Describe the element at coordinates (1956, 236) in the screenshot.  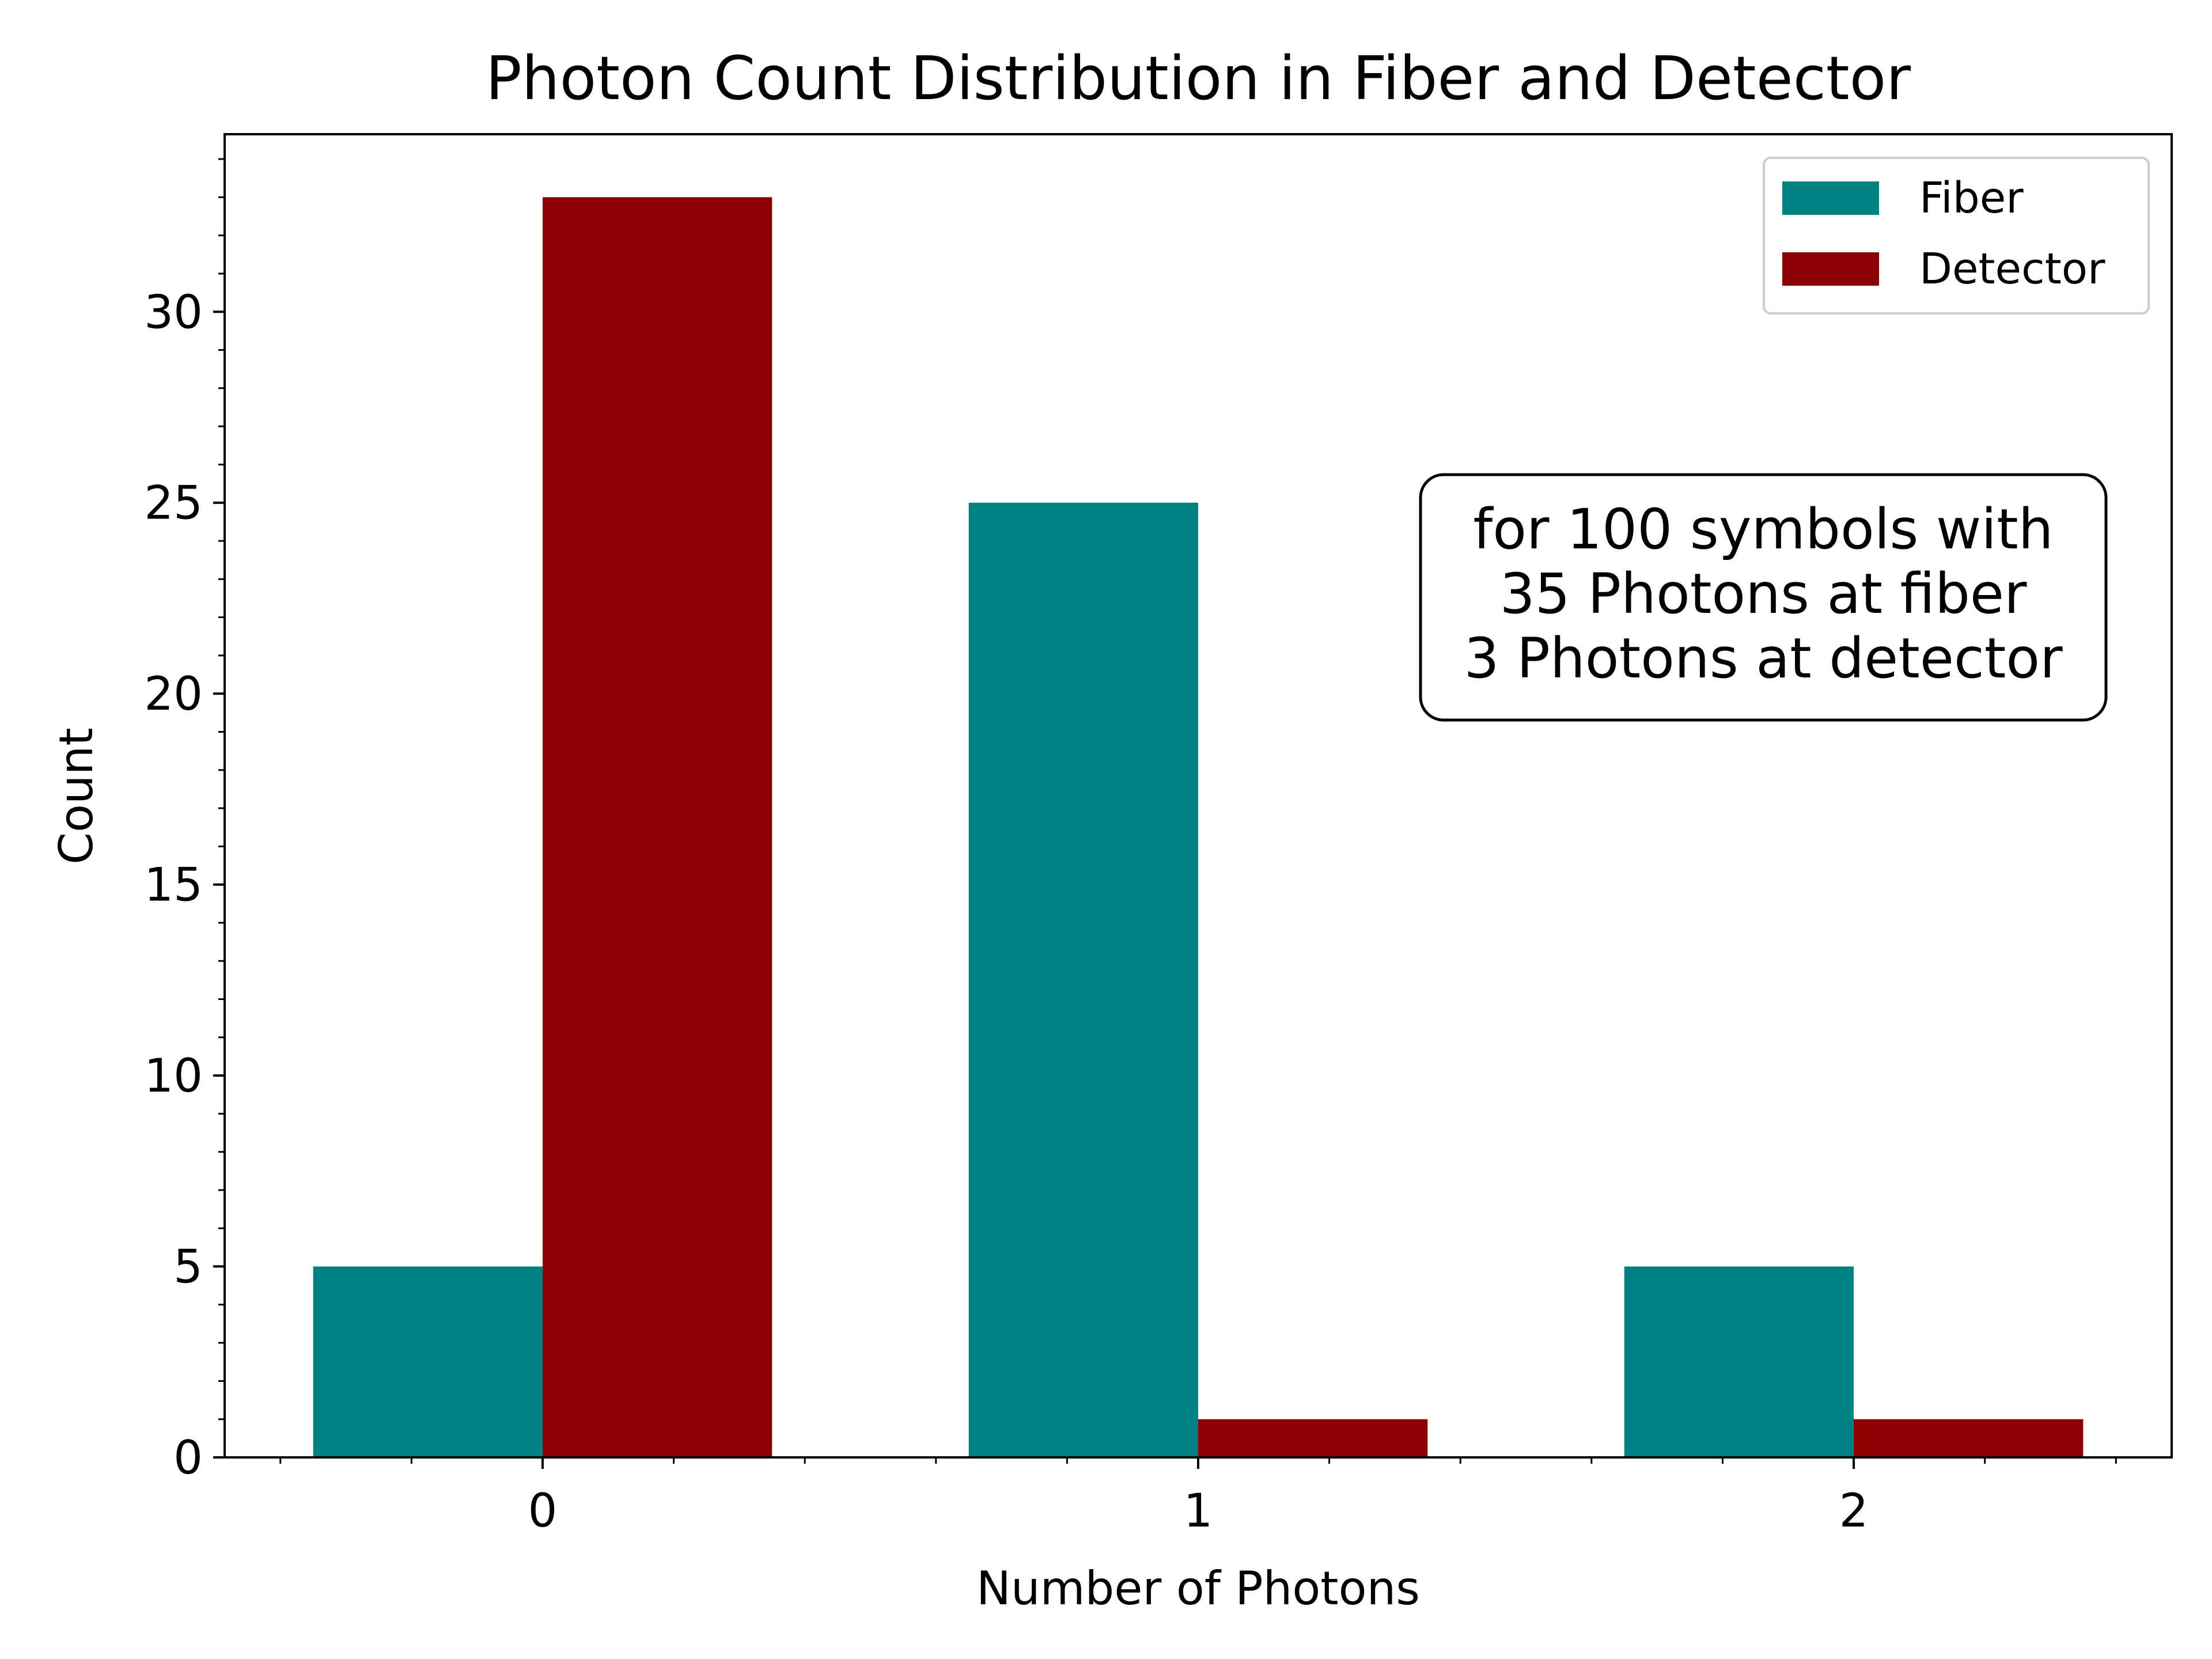
I see `legend: Fiber Detector` at that location.